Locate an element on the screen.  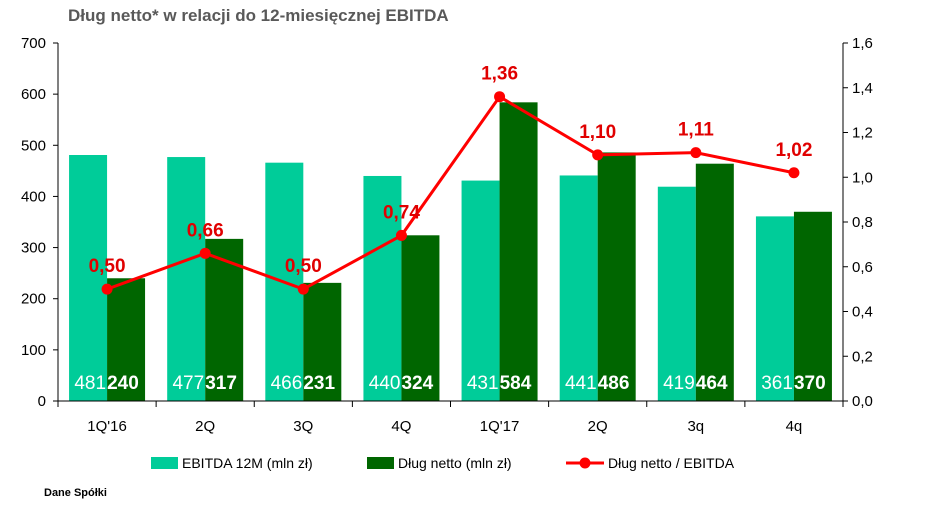
legend-swatch-debt is located at coordinates (380, 463).